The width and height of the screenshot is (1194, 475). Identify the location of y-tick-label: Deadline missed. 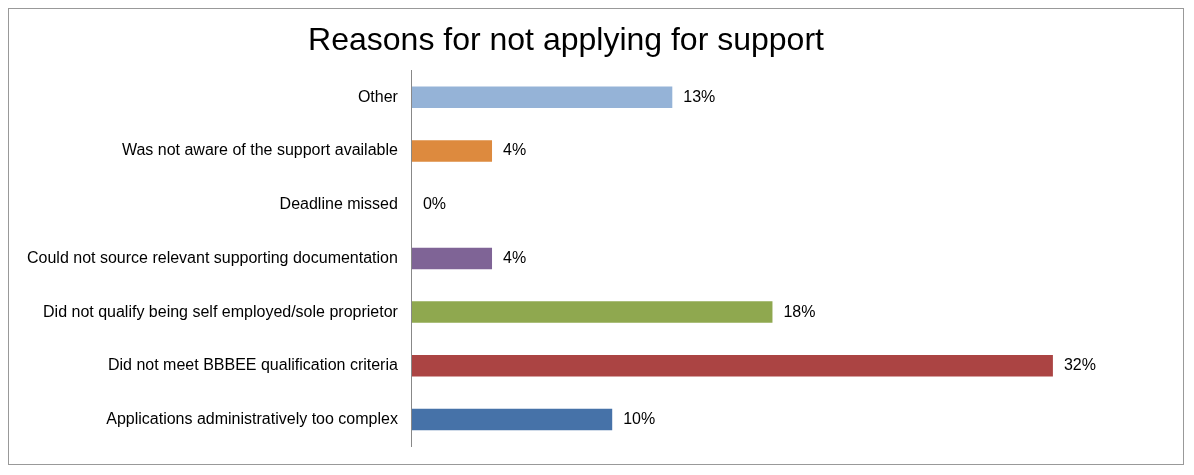
(338, 204).